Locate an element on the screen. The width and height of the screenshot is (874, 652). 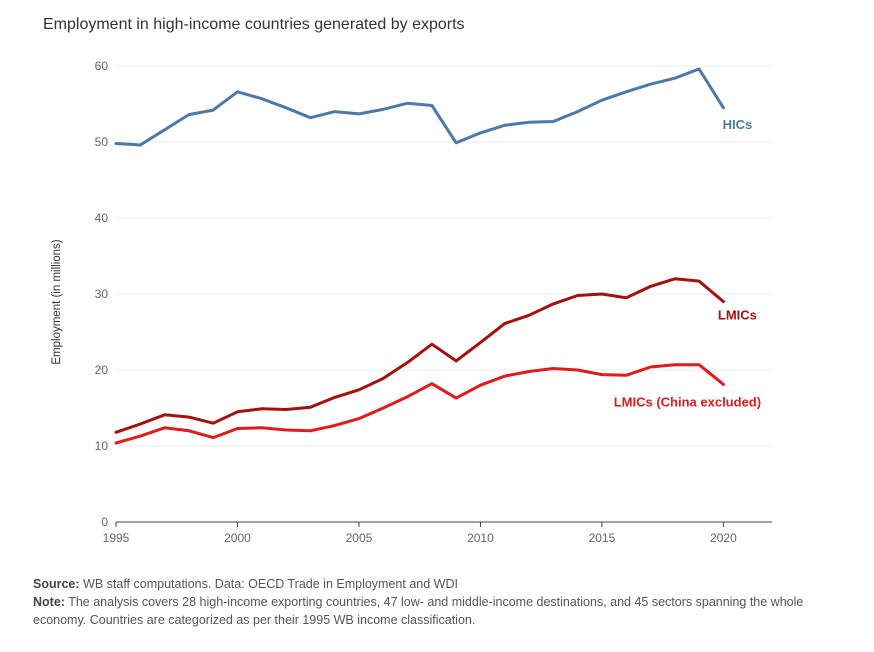
y-tick-label: 0 is located at coordinates (104, 522).